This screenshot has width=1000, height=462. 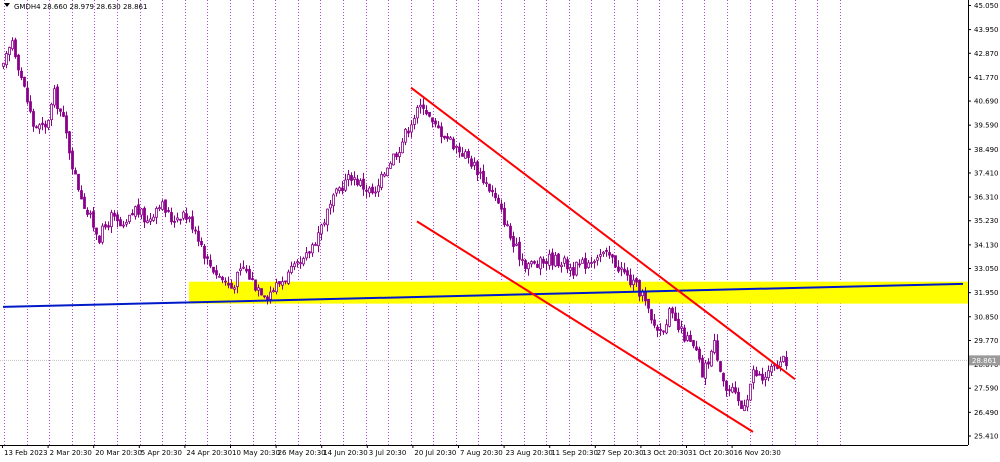 I want to click on x-tick-label: 24 Apr 20:30, so click(x=209, y=453).